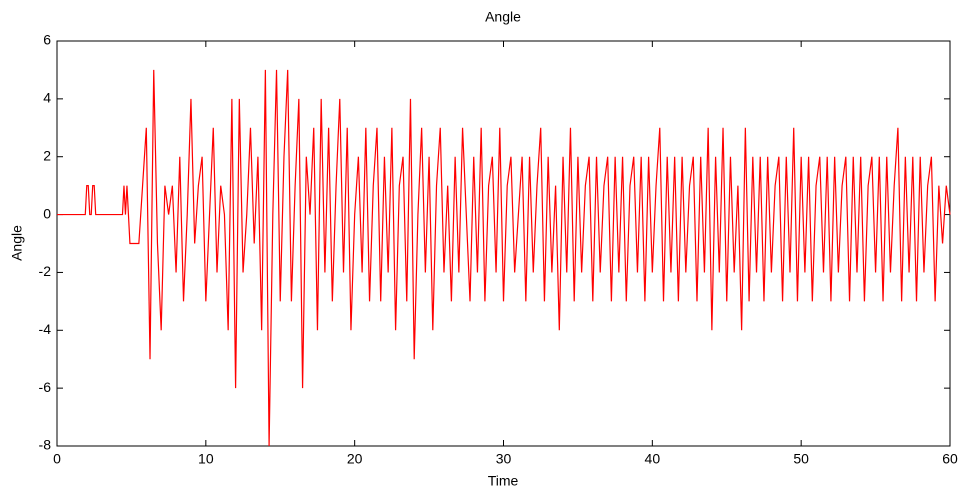 The image size is (959, 494). Describe the element at coordinates (45, 445) in the screenshot. I see `y-tick-label: -8` at that location.